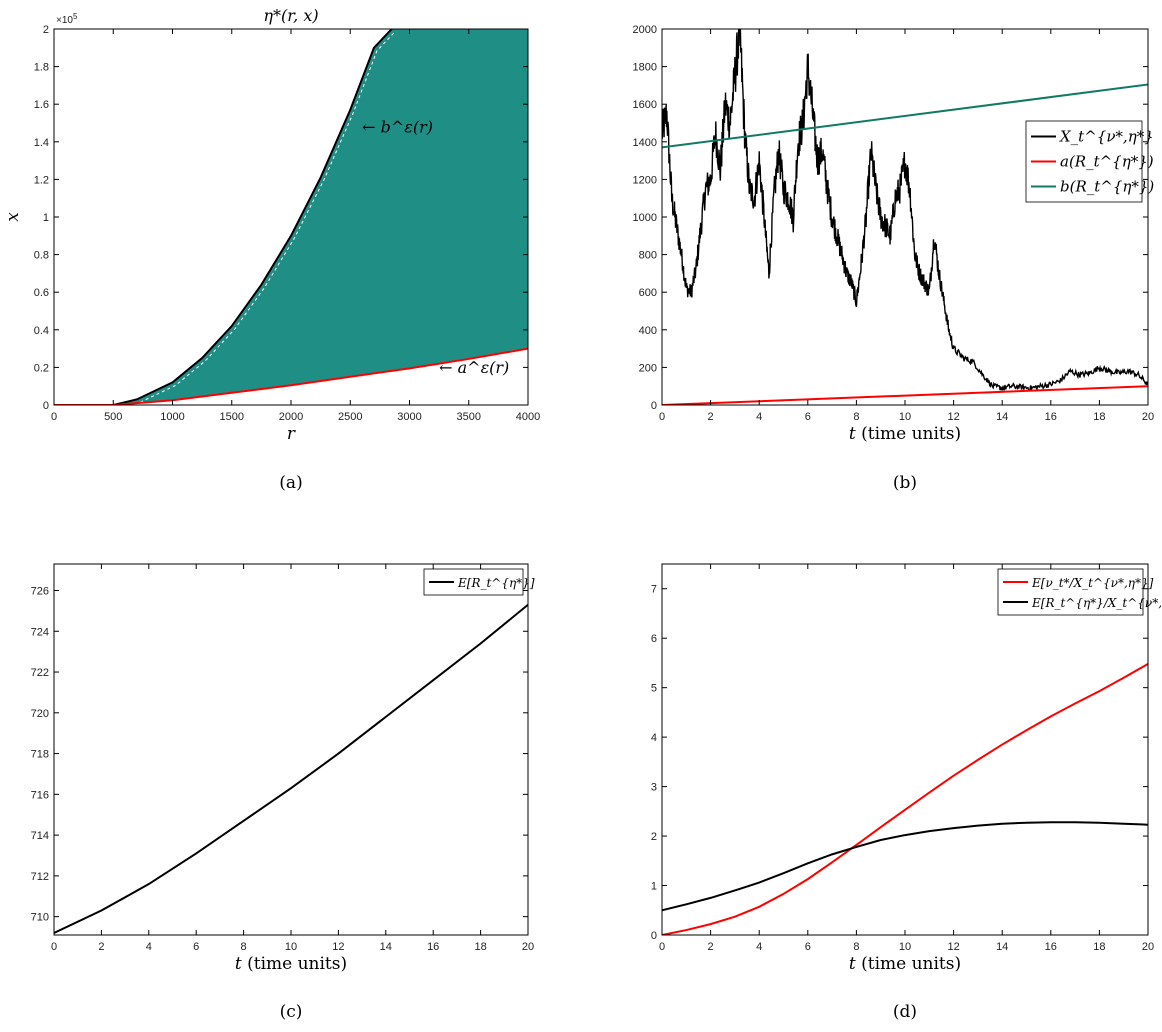 This screenshot has width=1162, height=1032. What do you see at coordinates (1070, 592) in the screenshot?
I see `legend-box` at bounding box center [1070, 592].